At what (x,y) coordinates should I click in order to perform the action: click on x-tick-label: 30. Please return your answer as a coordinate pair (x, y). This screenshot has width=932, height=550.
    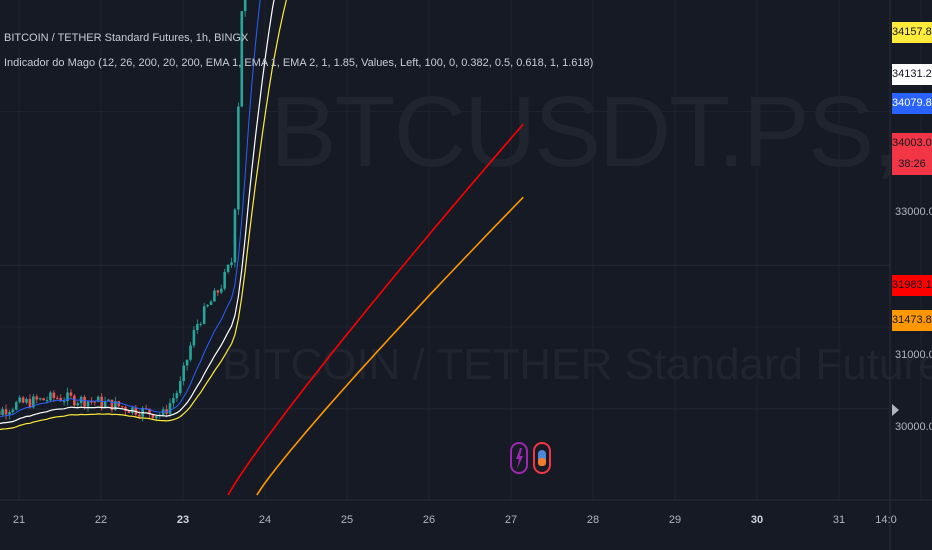
    Looking at the image, I should click on (757, 520).